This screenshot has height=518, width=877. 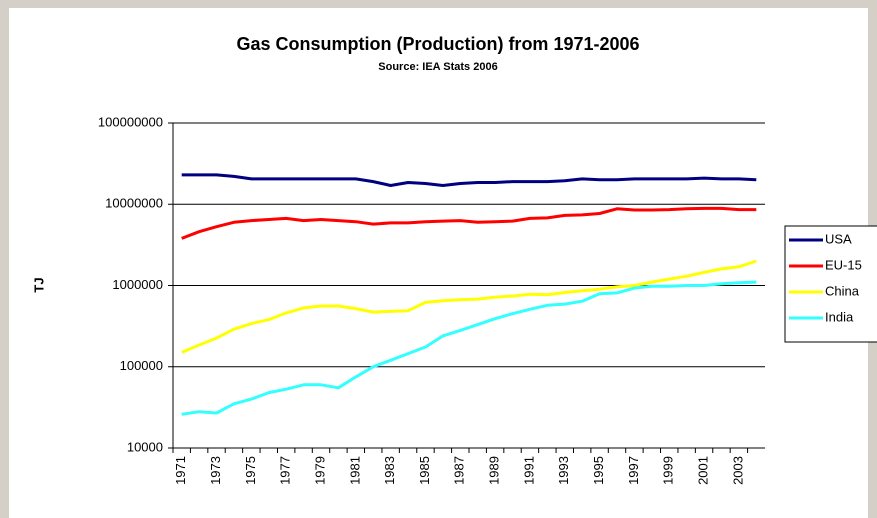 What do you see at coordinates (38, 284) in the screenshot?
I see `y-axis-label: TJ` at bounding box center [38, 284].